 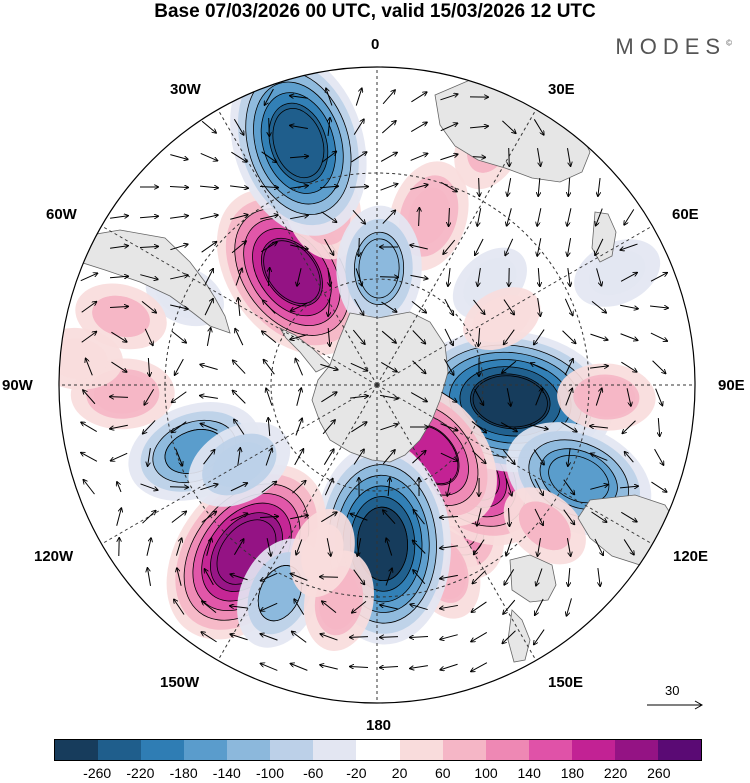 I want to click on lon-label-30w: 30W, so click(x=185, y=89).